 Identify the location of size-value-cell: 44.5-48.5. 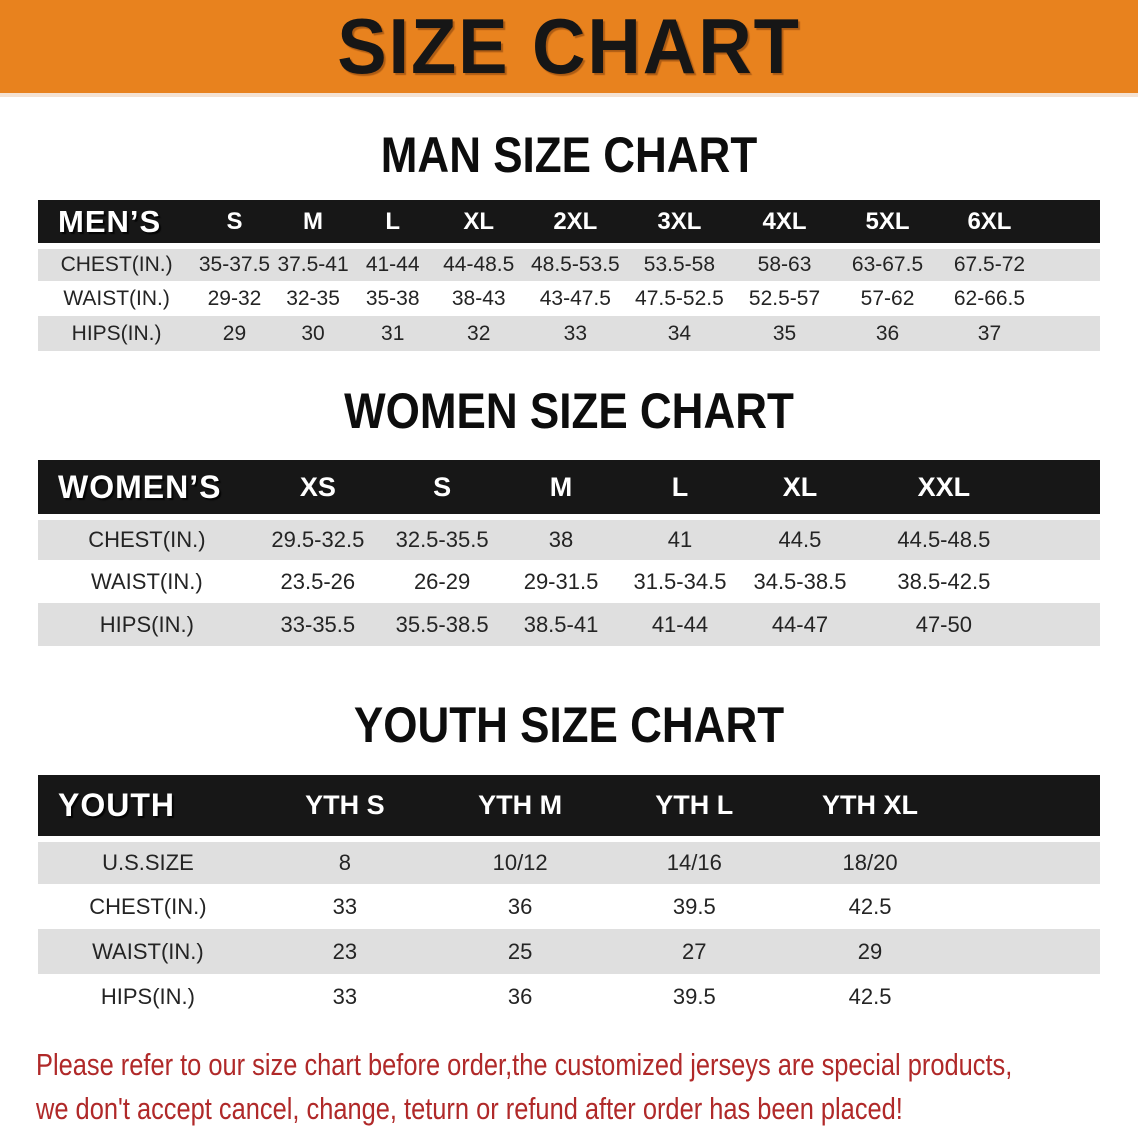
(943, 538).